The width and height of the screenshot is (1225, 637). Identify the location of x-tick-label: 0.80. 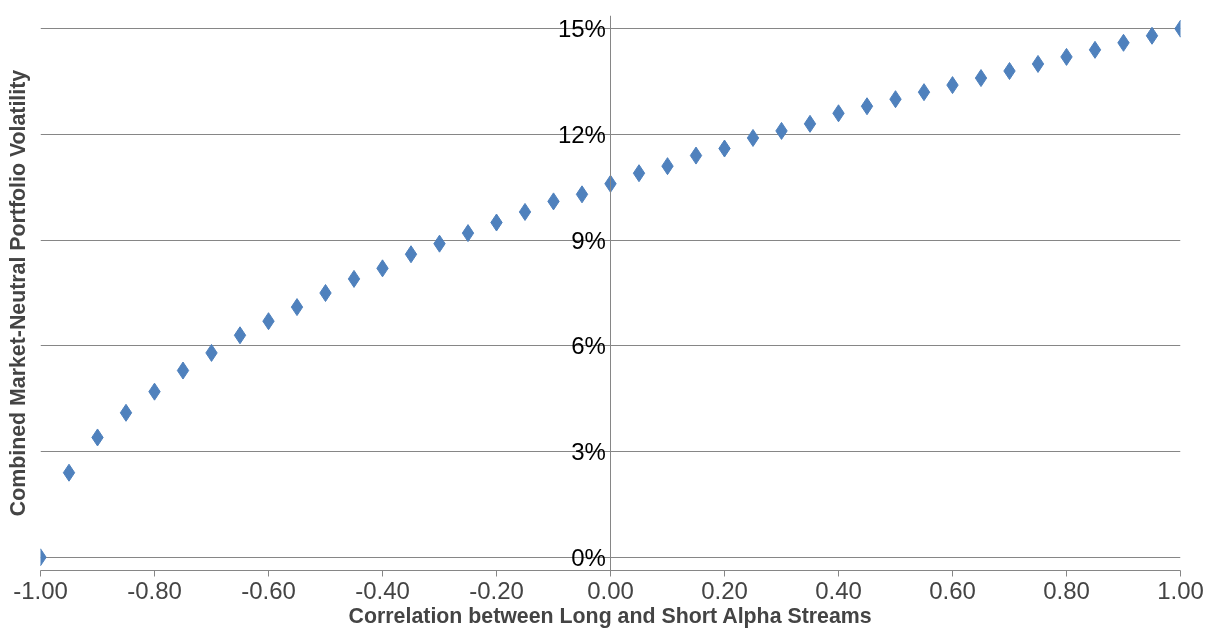
(1066, 590).